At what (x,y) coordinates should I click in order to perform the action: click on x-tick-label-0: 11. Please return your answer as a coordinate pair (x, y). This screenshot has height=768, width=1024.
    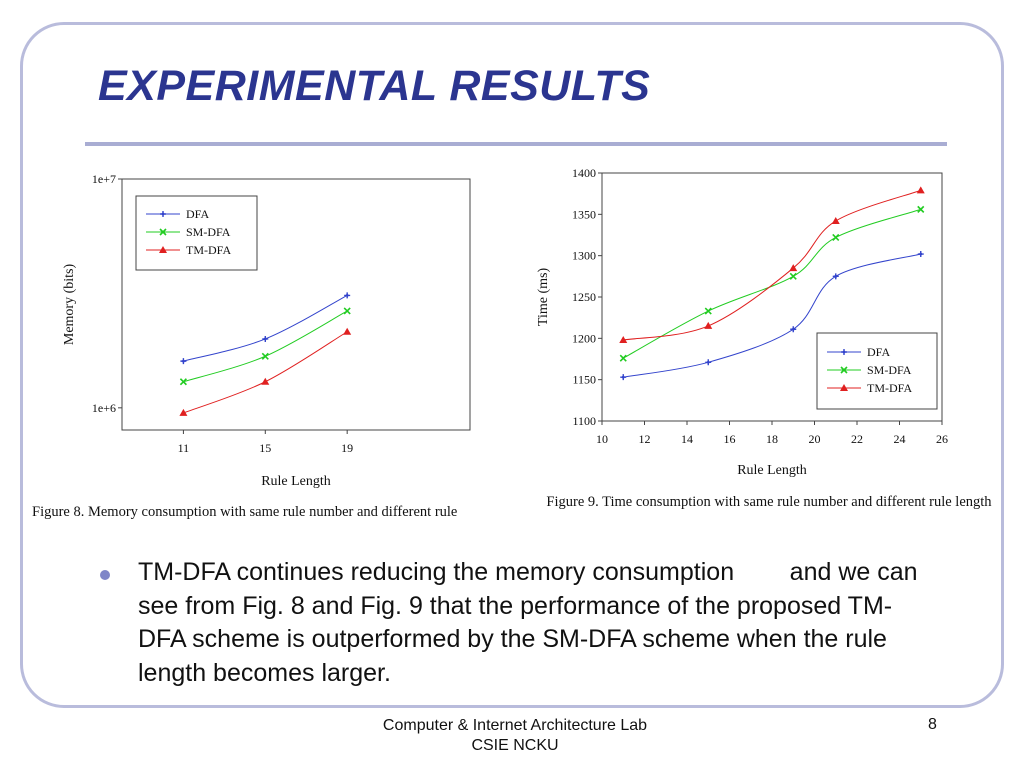
    Looking at the image, I should click on (184, 448).